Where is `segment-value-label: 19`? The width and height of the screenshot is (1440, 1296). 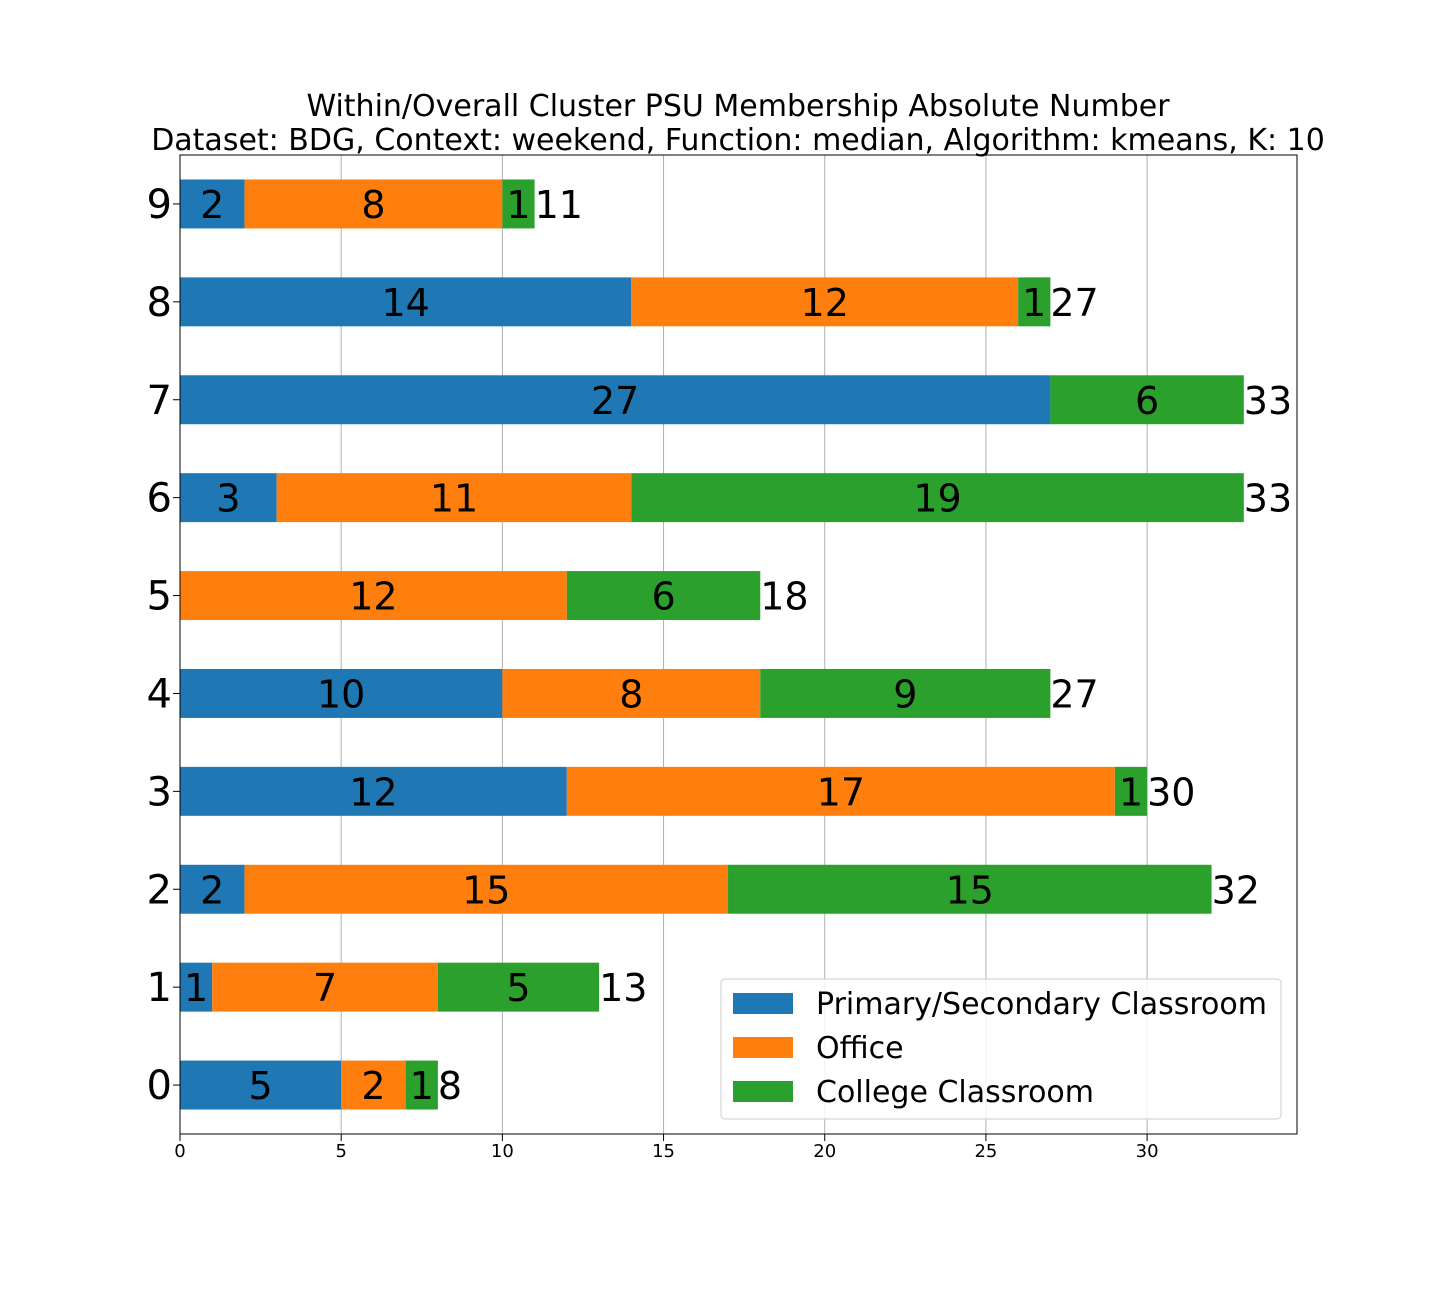 segment-value-label: 19 is located at coordinates (937, 499).